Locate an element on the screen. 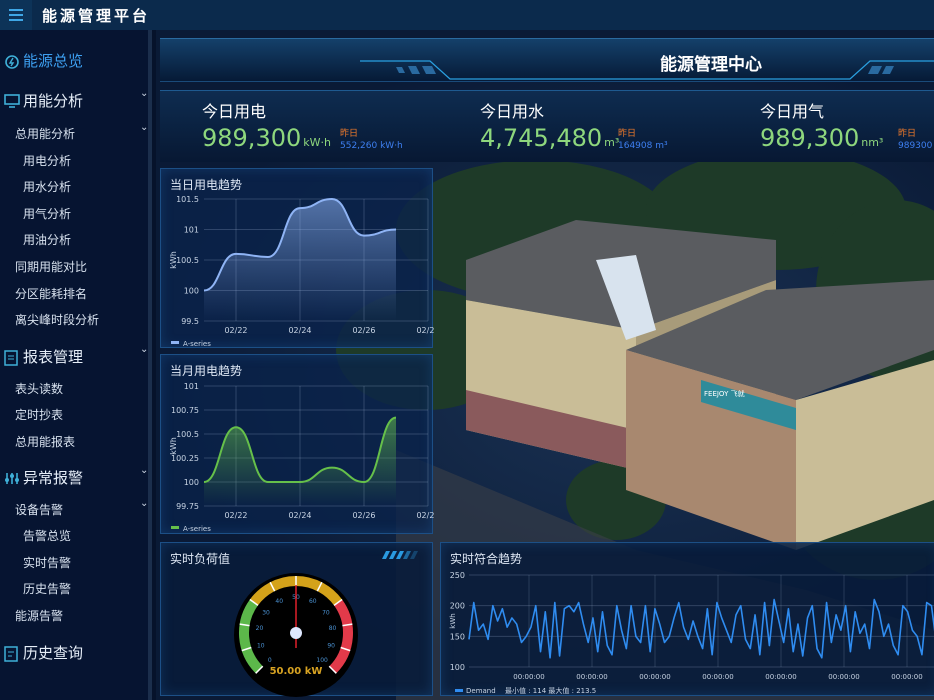 Image resolution: width=934 pixels, height=700 pixels. kpi-value: 989,300 nm³ is located at coordinates (821, 138).